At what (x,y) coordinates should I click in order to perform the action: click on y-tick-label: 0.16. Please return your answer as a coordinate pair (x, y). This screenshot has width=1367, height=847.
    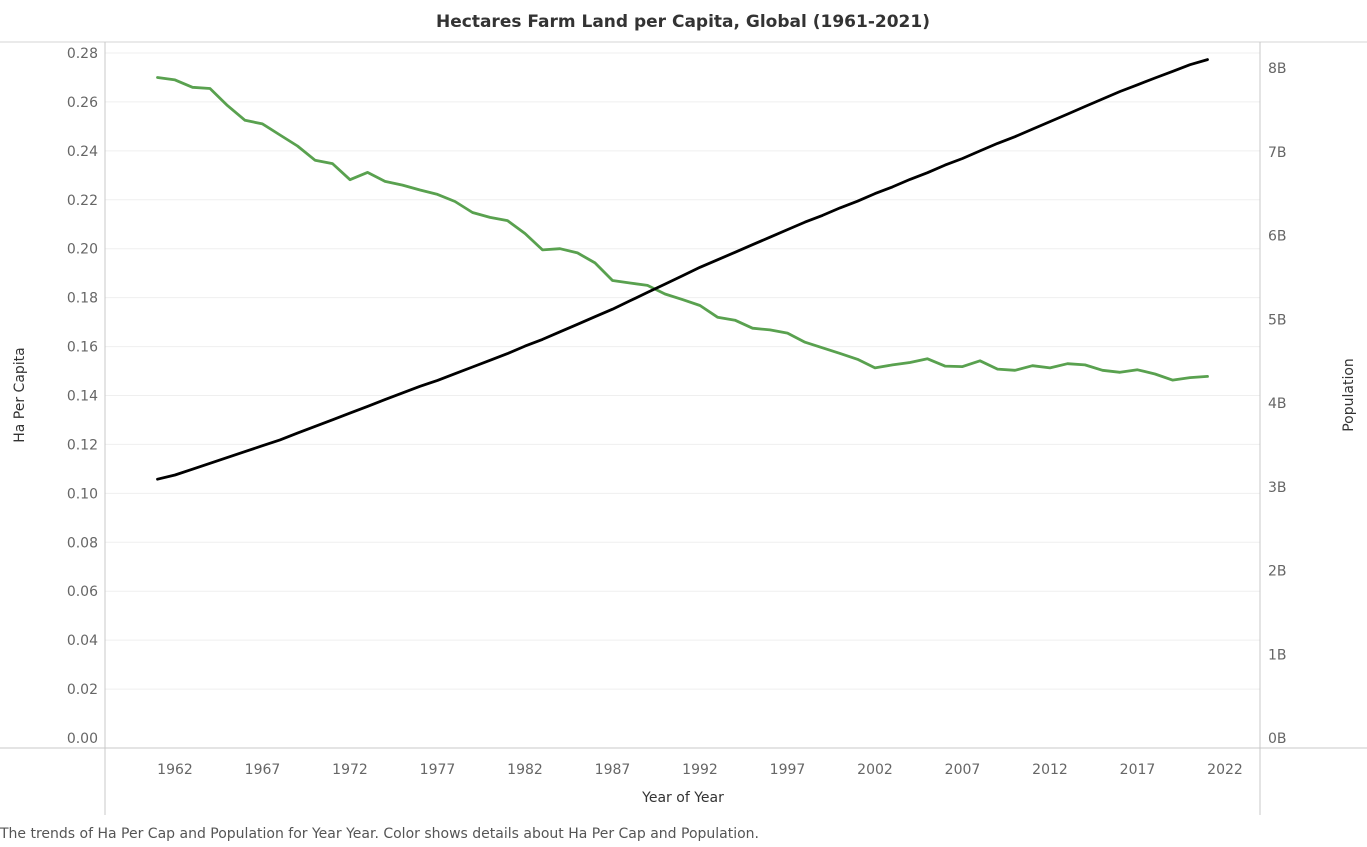
    Looking at the image, I should click on (82, 348).